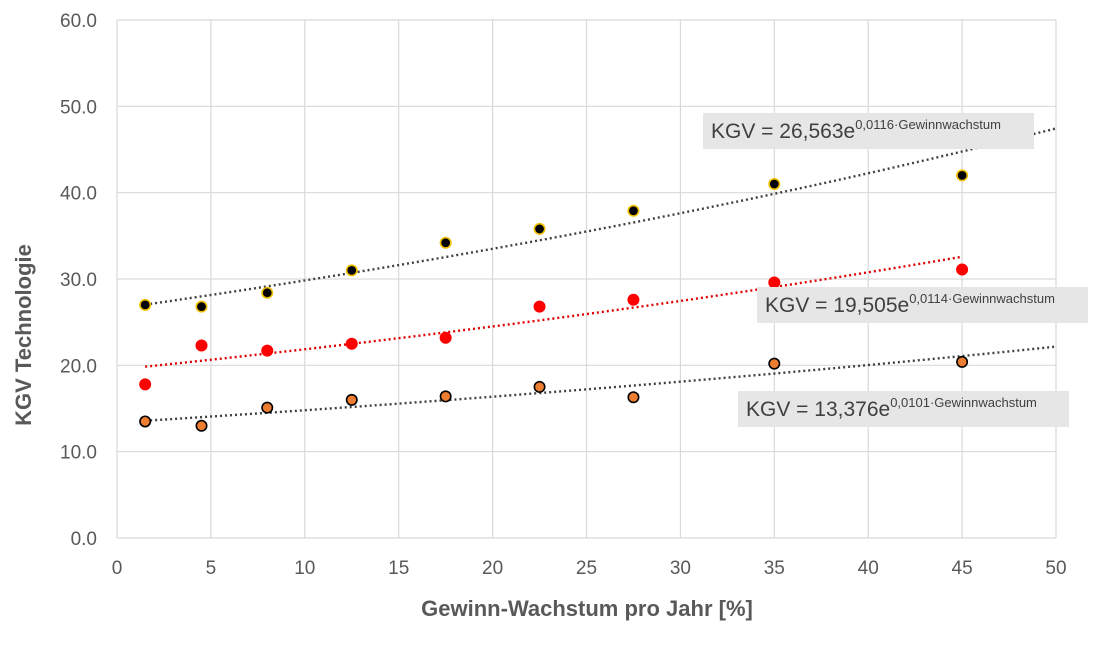 This screenshot has height=649, width=1099. I want to click on y-tick-label: 50.0, so click(78, 107).